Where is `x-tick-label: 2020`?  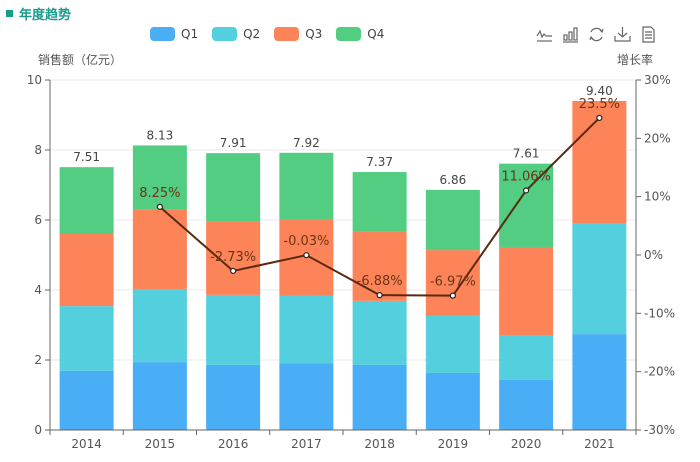
x-tick-label: 2020 is located at coordinates (526, 444).